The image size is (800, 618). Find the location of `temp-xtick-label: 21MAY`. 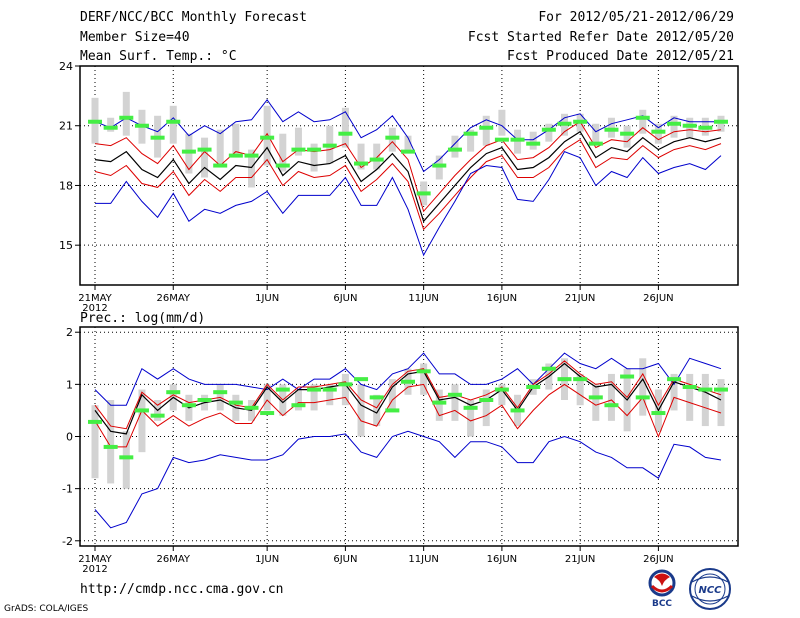

temp-xtick-label: 21MAY is located at coordinates (95, 298).